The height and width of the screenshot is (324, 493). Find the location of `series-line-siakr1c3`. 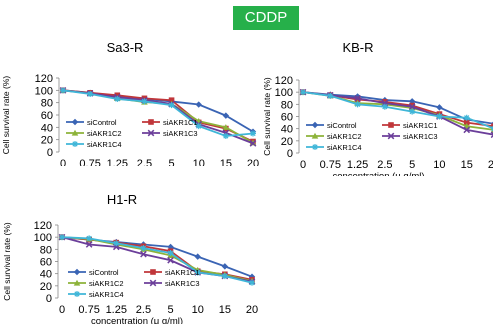

series-line-siakr1c3 is located at coordinates (397, 113).